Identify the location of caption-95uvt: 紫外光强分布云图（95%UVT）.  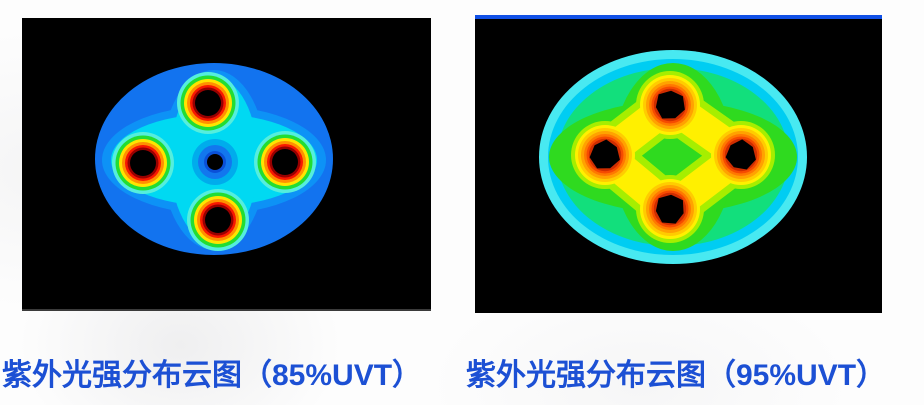
(676, 375).